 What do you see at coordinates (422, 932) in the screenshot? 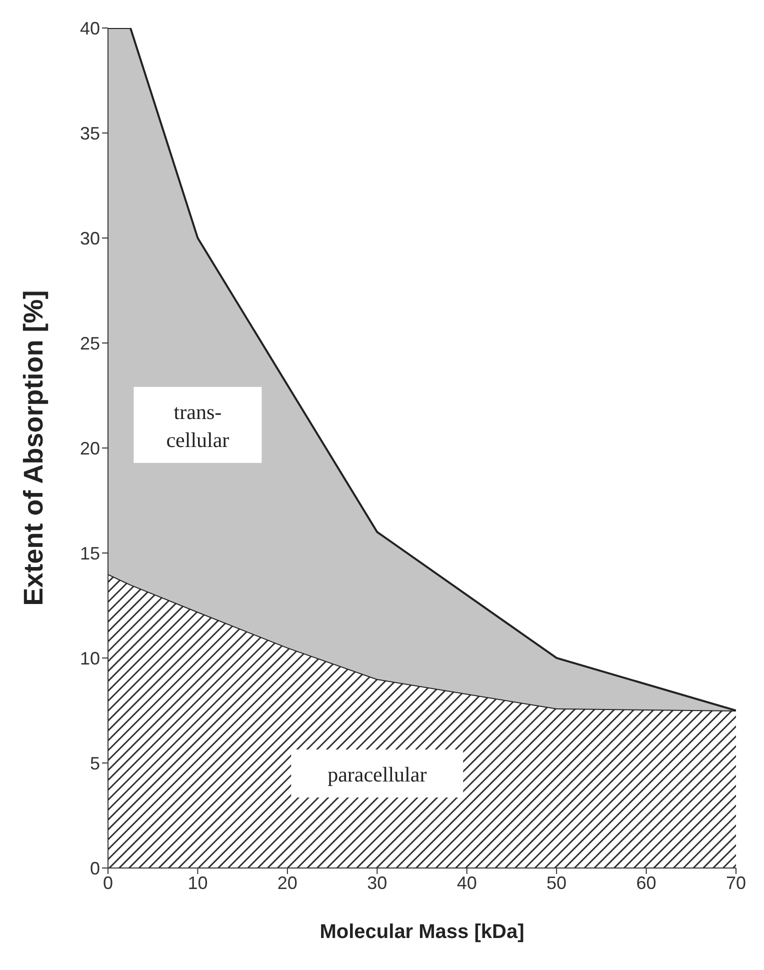
I see `x-axis-title: Molecular Mass [kDa]` at bounding box center [422, 932].